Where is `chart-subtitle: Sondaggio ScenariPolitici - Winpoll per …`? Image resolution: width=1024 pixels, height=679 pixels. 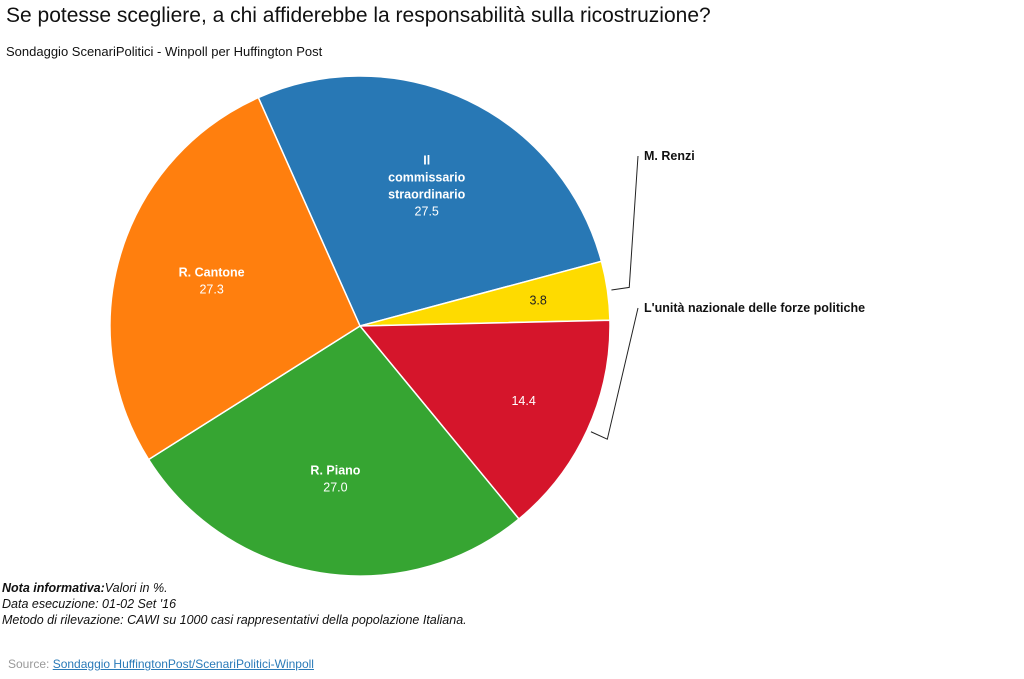 chart-subtitle: Sondaggio ScenariPolitici - Winpoll per … is located at coordinates (164, 51).